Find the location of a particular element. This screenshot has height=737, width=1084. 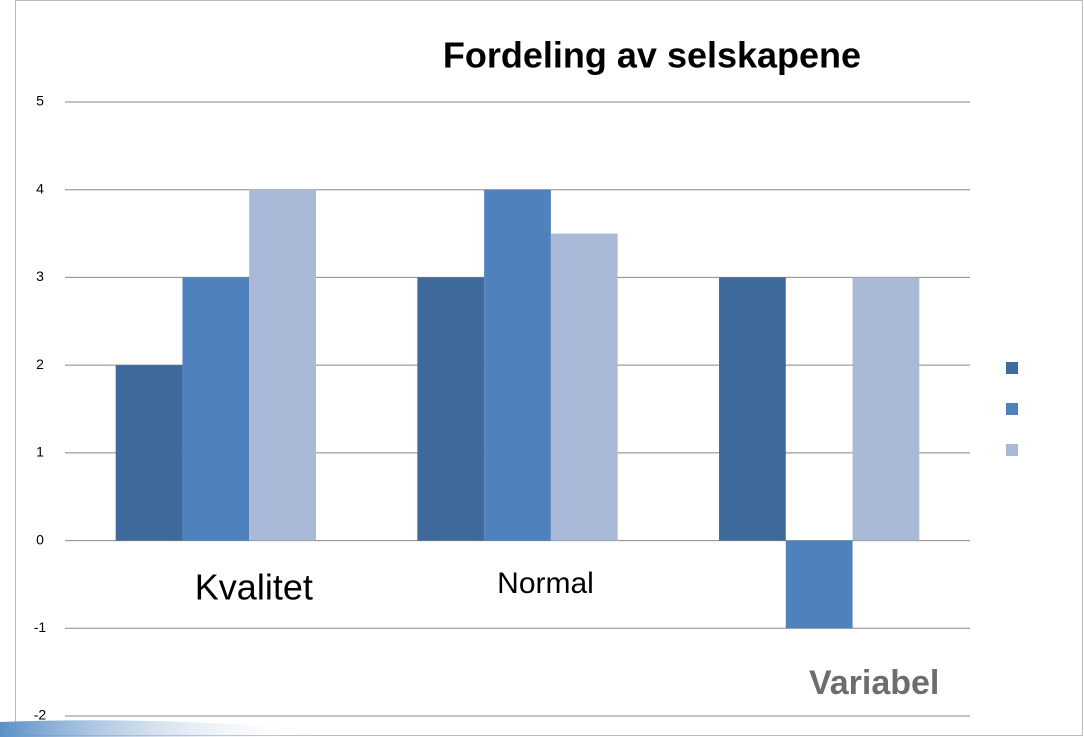

y-tick-label: 3 is located at coordinates (40, 276).